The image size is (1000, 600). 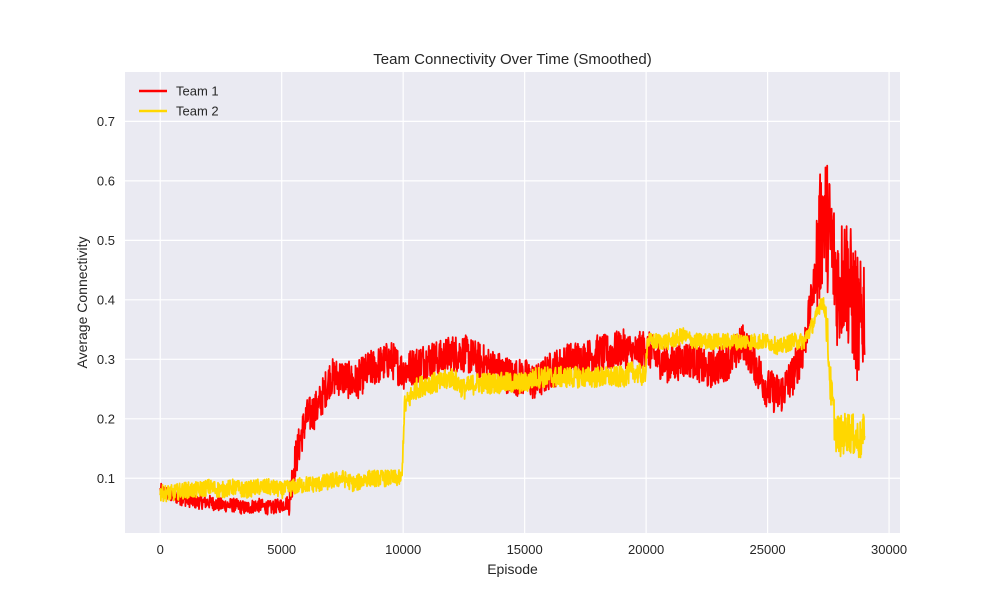 I want to click on x-tick-label: 15000, so click(x=525, y=549).